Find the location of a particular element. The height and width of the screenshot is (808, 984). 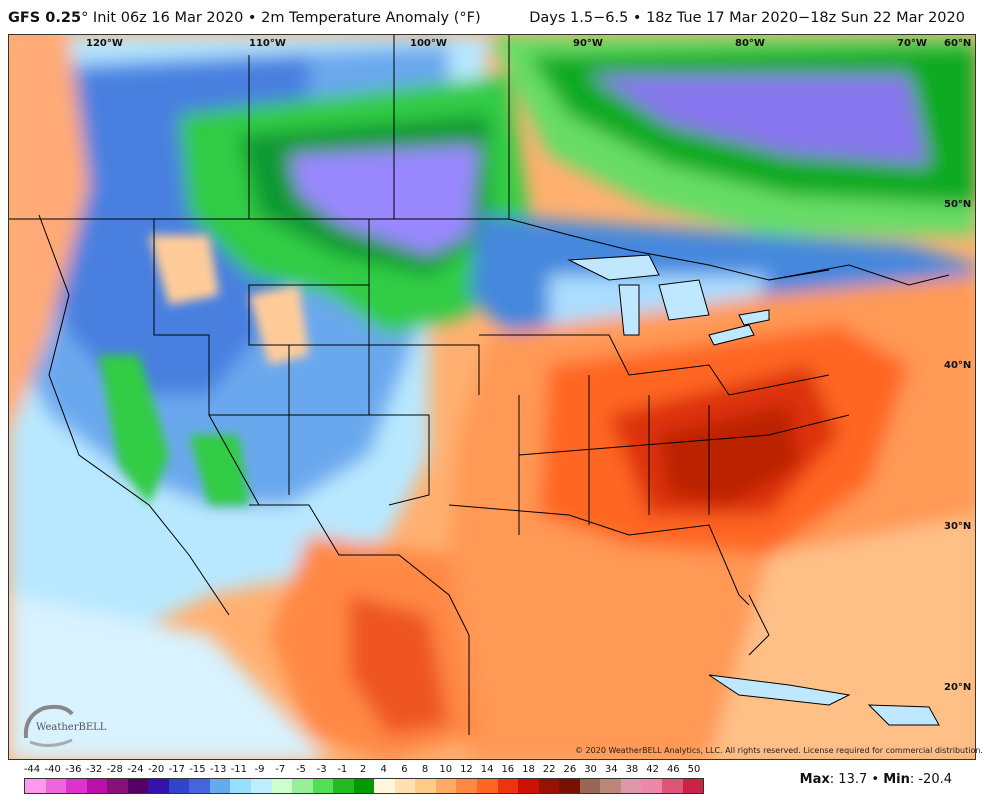

legend-tick-label: -9 is located at coordinates (259, 769).